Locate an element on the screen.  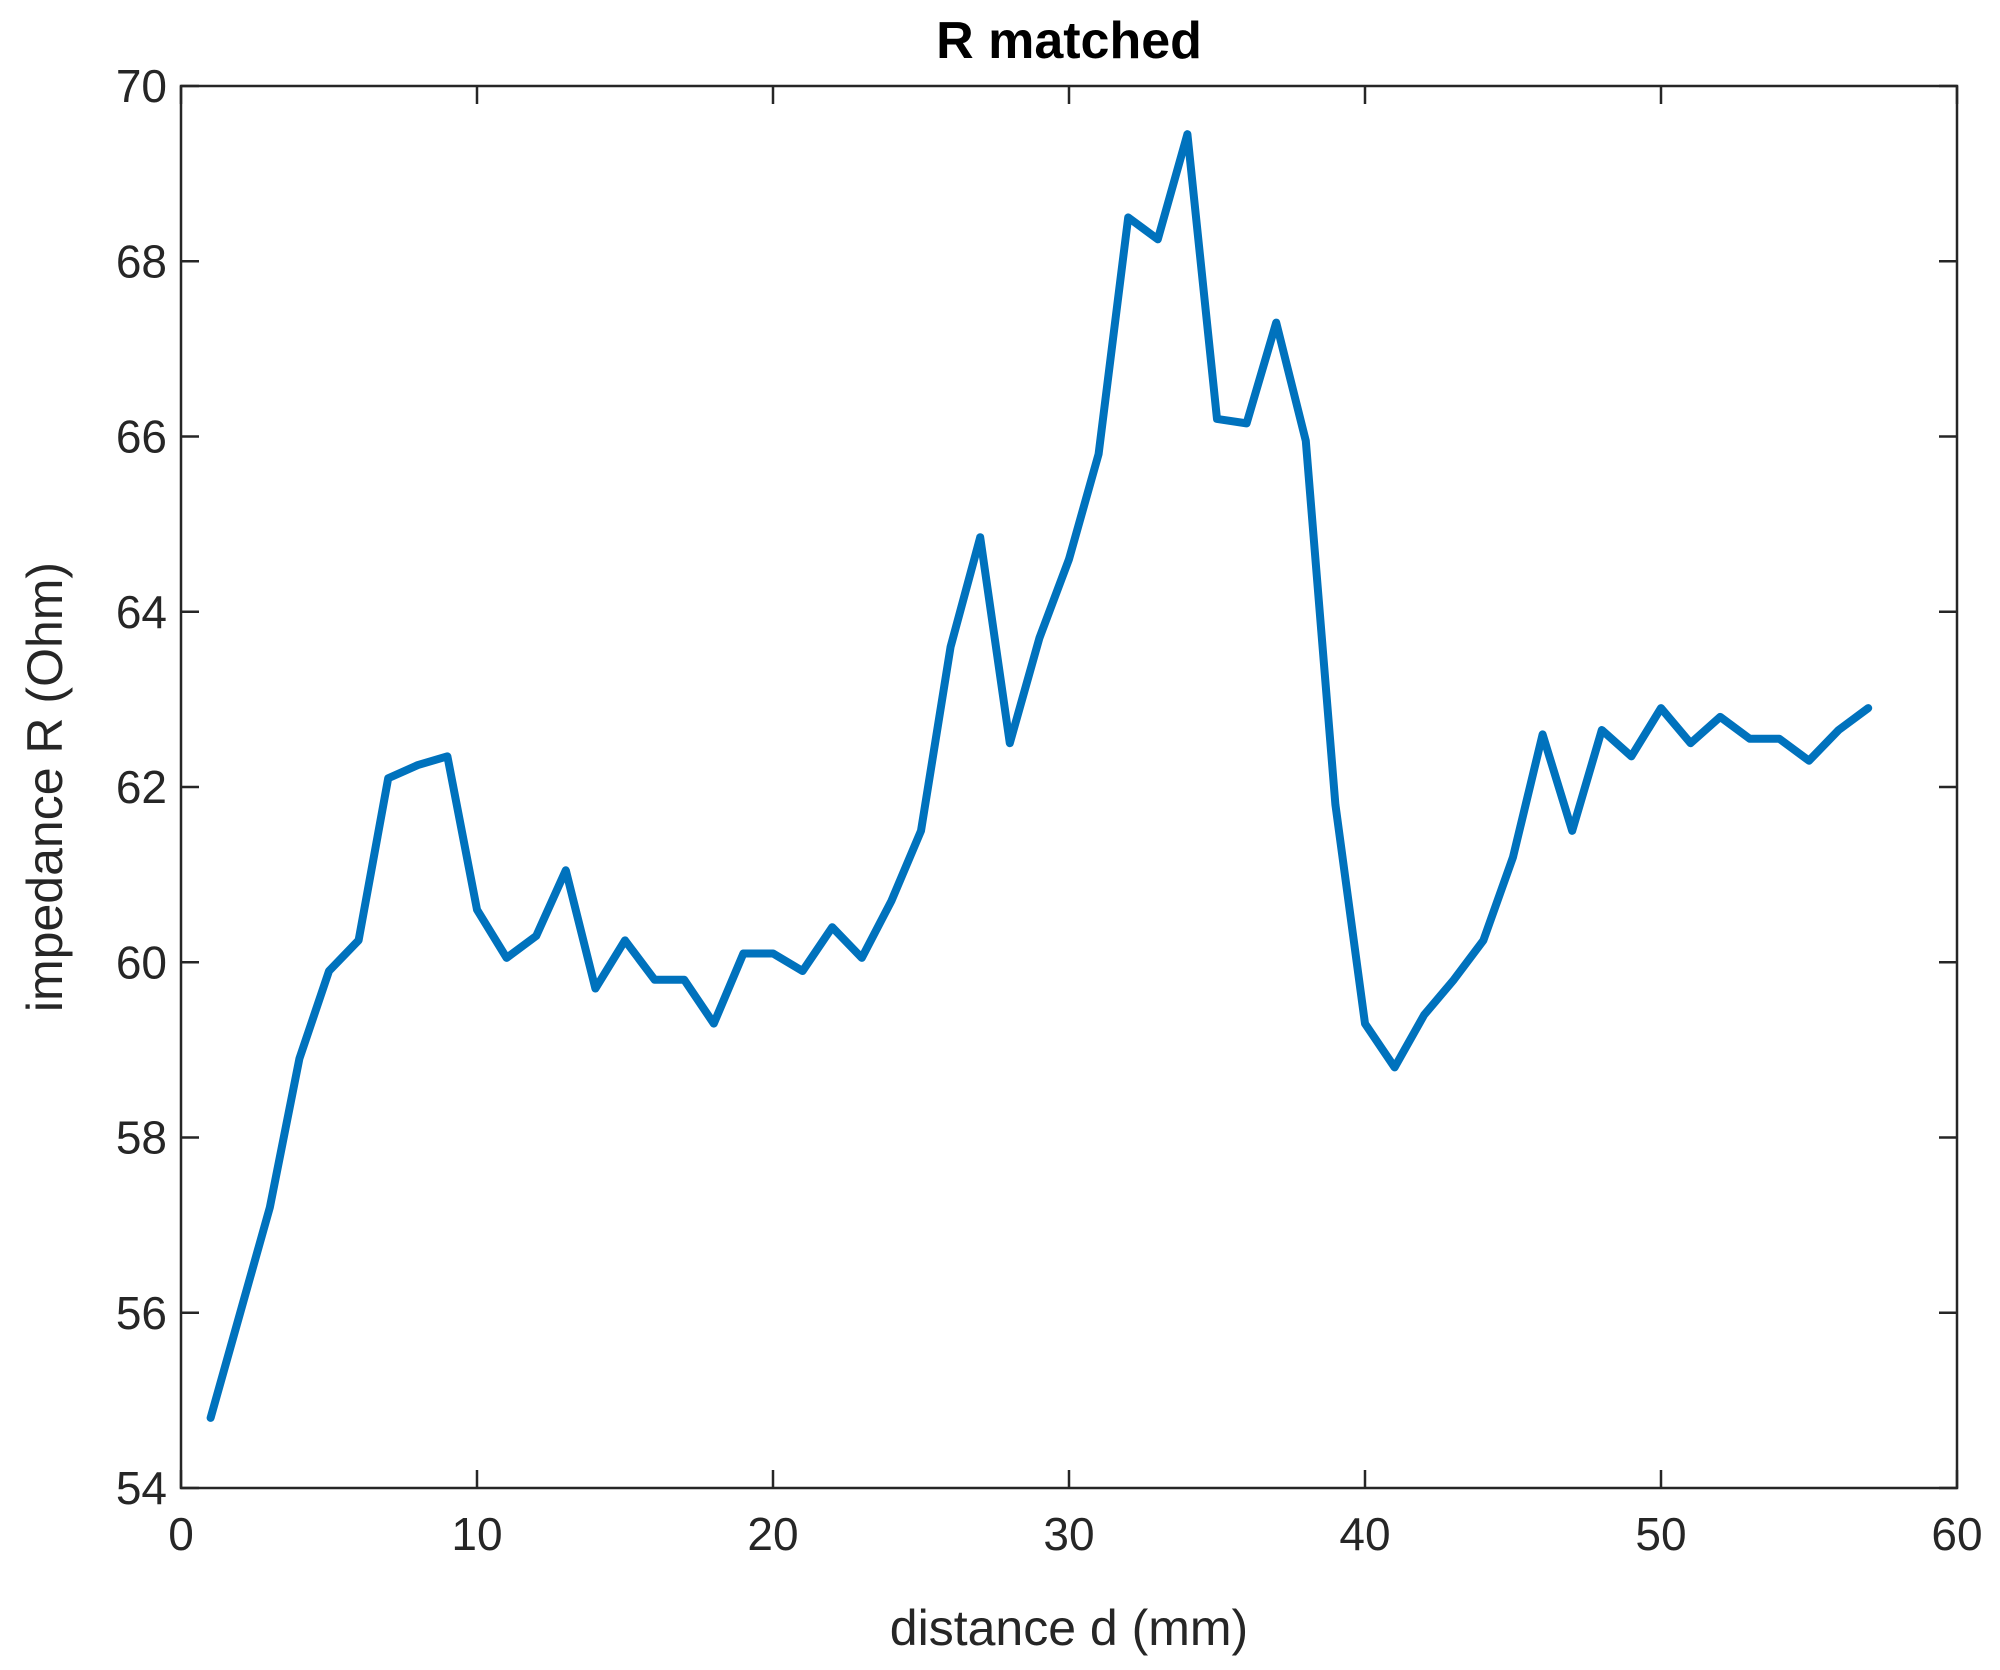
x-tick-label: 0 is located at coordinates (181, 1534).